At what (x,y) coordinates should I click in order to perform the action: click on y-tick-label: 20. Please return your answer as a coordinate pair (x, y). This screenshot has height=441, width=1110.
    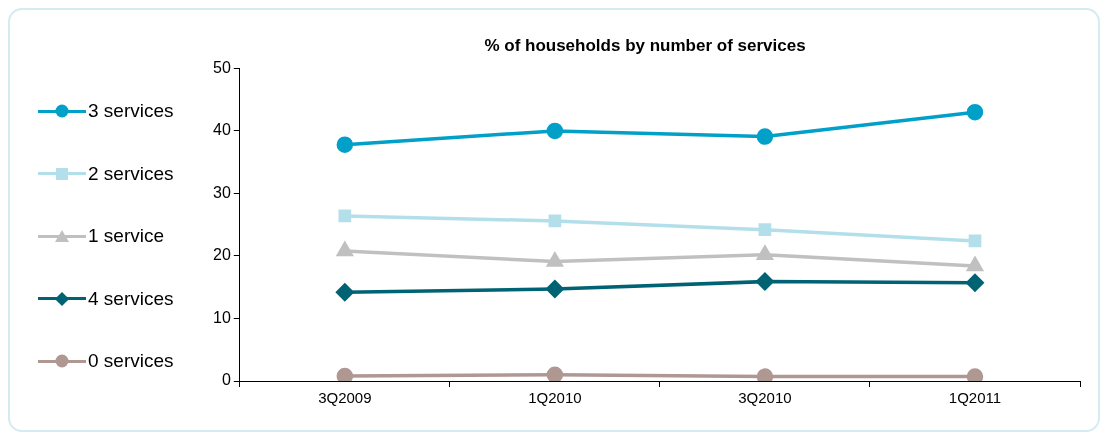
    Looking at the image, I should click on (222, 255).